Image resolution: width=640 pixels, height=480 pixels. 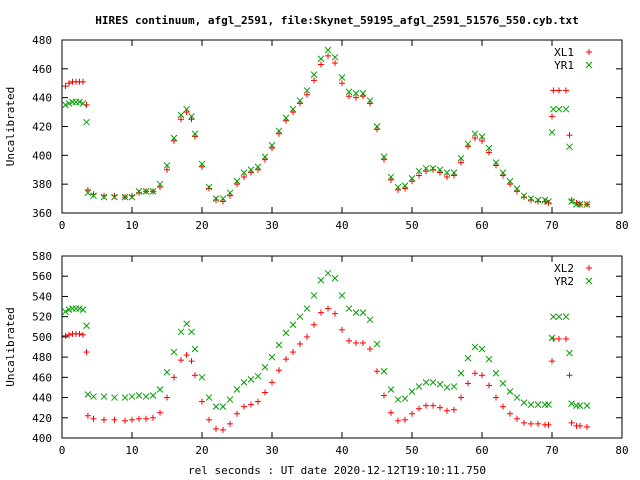 I want to click on x-tick-label: 60, so click(x=481, y=225).